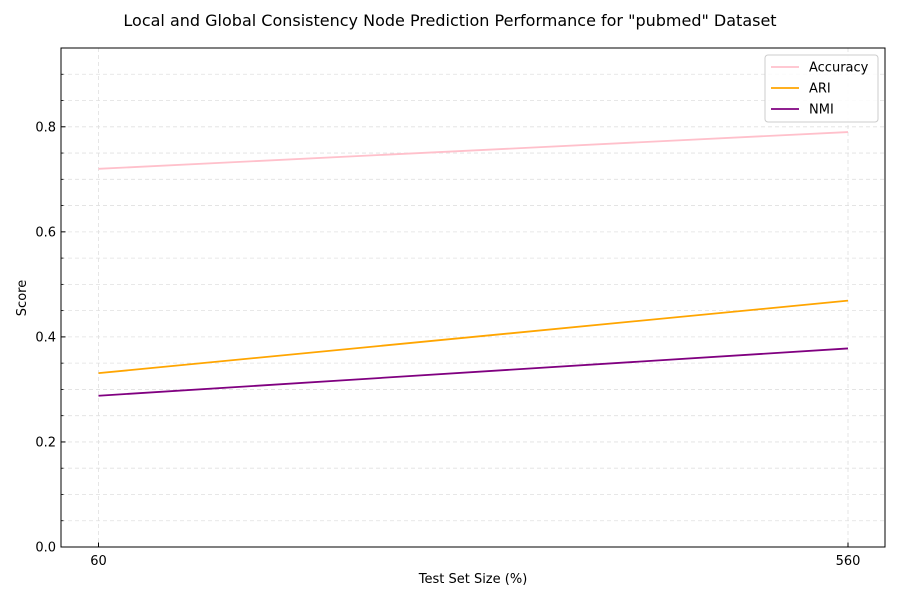 The width and height of the screenshot is (900, 600). I want to click on legend-box, so click(821, 88).